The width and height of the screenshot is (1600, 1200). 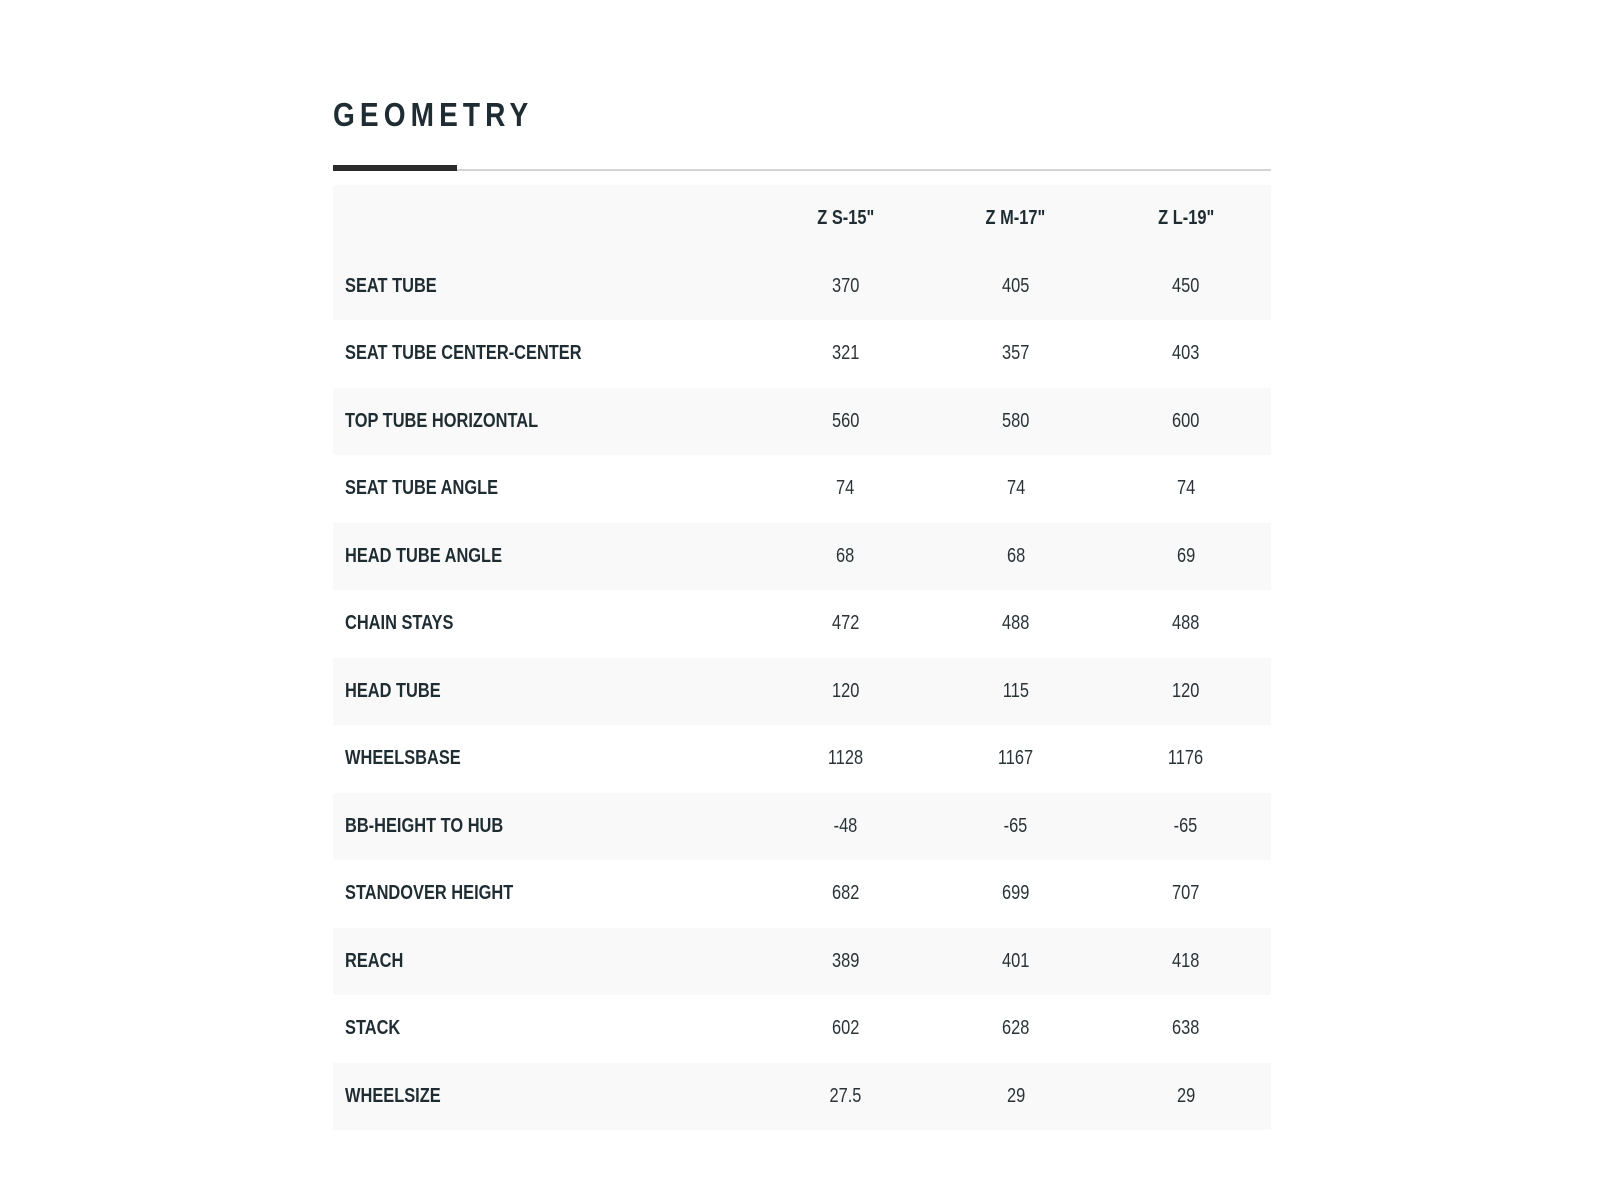 I want to click on row-label-text: STANDOVER HEIGHT, so click(x=429, y=893).